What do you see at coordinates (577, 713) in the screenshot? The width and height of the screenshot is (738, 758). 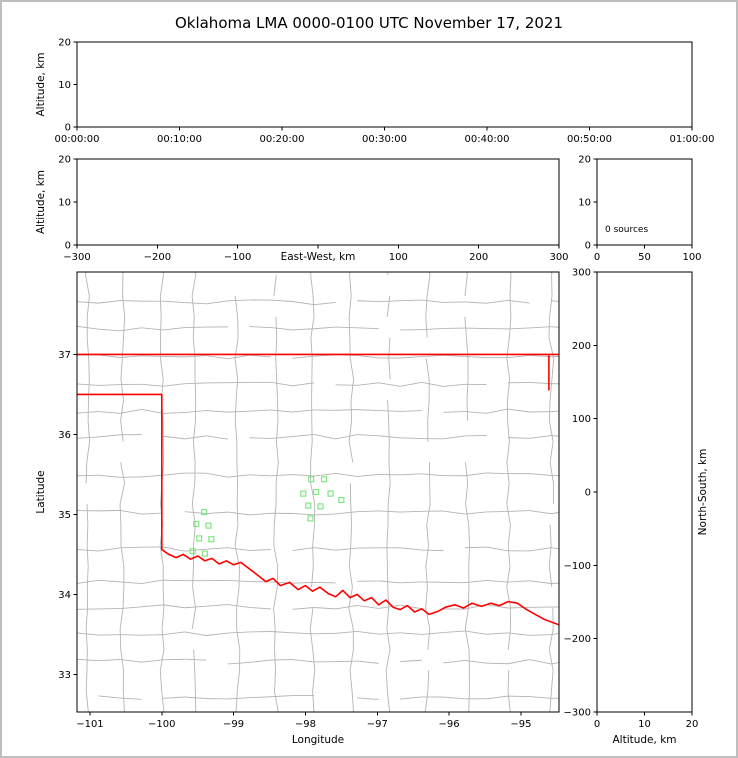 I see `y-tick-label: −300` at bounding box center [577, 713].